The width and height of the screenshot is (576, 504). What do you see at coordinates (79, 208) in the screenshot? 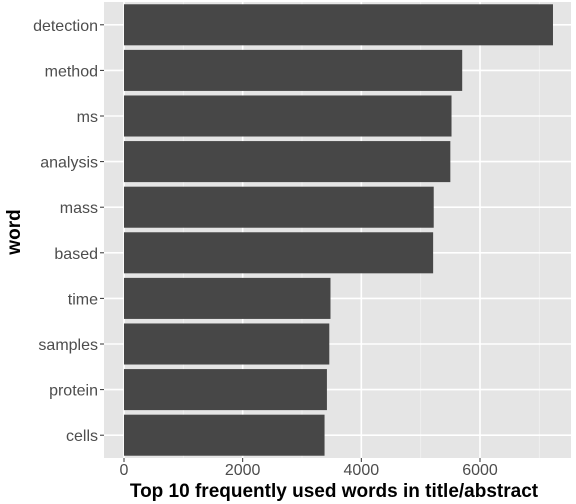
I see `y-tick-label-mass: mass` at bounding box center [79, 208].